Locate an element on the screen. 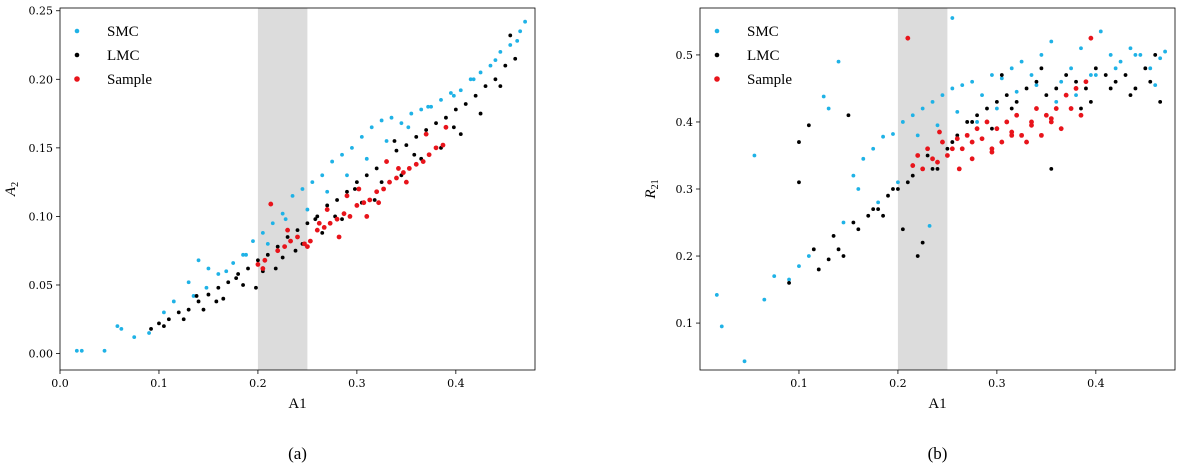 This screenshot has width=1200, height=469. shaded-band-a is located at coordinates (282, 189).